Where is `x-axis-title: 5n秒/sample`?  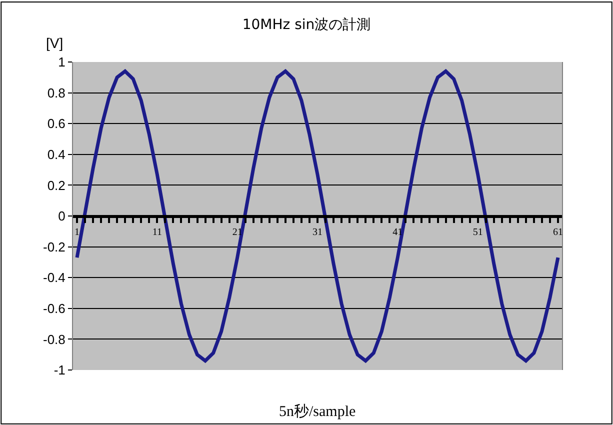
x-axis-title: 5n秒/sample is located at coordinates (317, 411).